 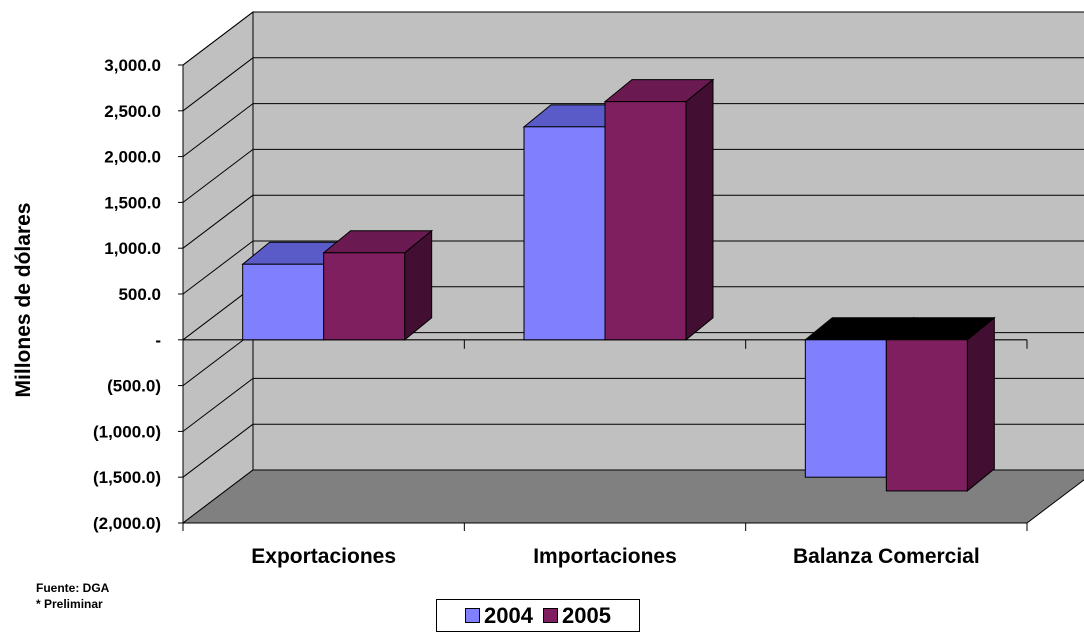 I want to click on bar-2005-Balanza Comercial, so click(x=926, y=415).